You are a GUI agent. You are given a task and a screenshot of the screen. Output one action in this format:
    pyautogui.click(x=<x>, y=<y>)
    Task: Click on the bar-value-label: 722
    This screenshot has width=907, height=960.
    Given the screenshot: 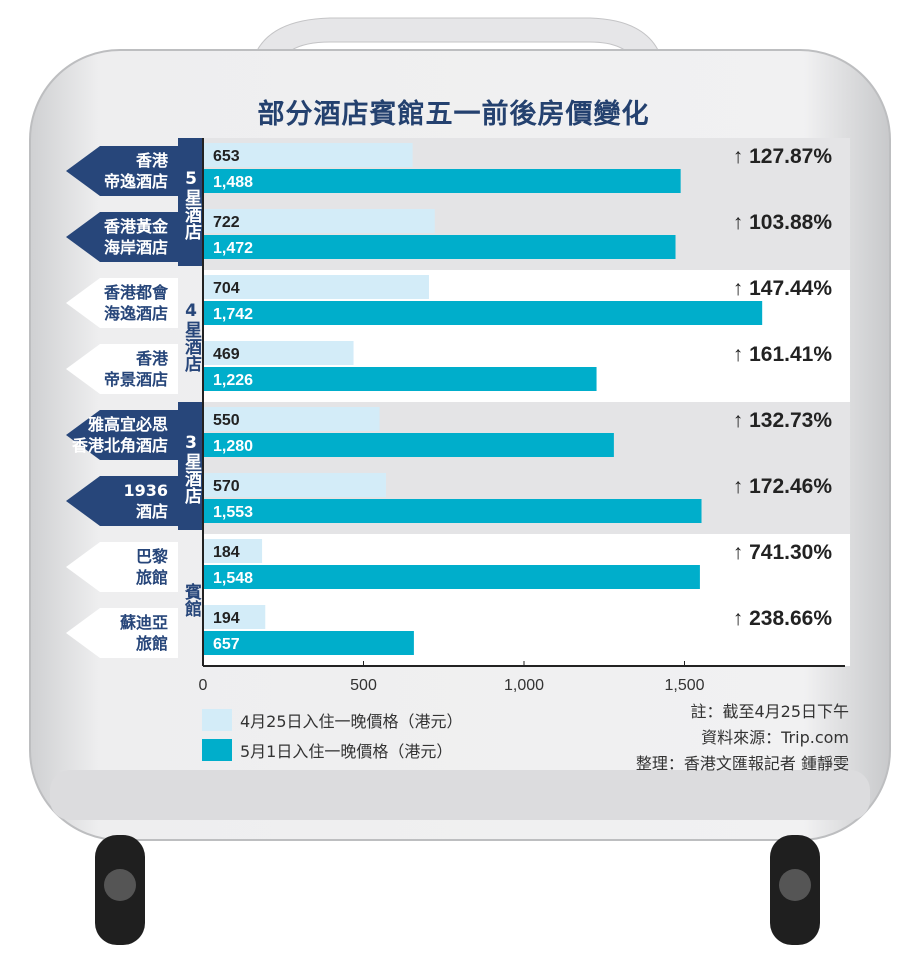 What is the action you would take?
    pyautogui.click(x=226, y=222)
    